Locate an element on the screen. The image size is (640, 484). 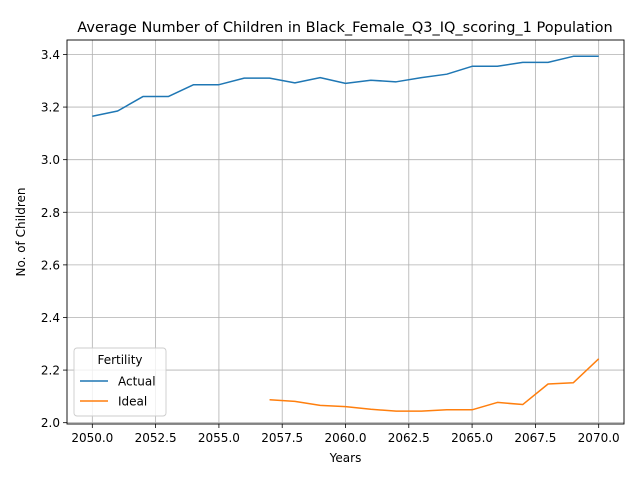
x-tick-label: 2070.0 is located at coordinates (599, 438).